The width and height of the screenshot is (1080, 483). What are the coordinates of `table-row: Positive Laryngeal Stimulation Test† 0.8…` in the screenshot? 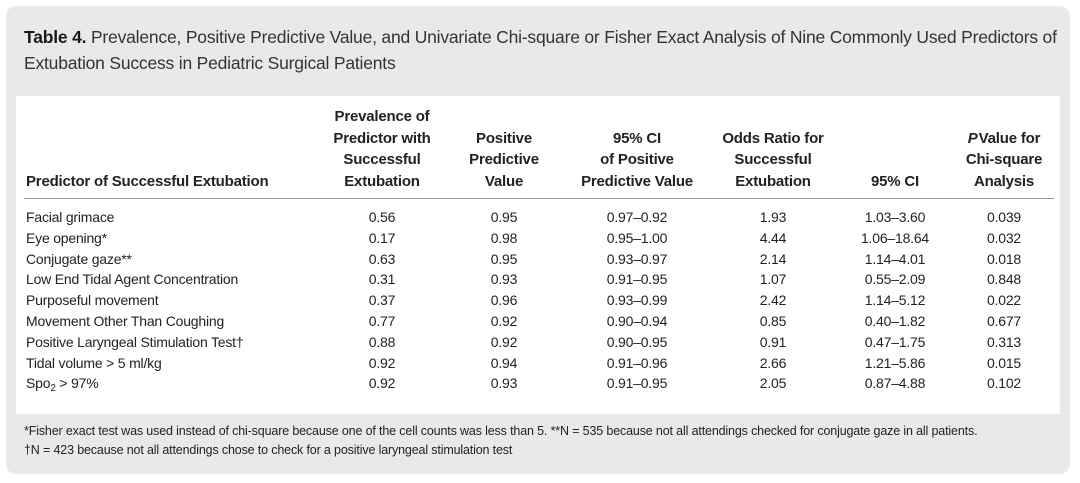 It's located at (539, 342).